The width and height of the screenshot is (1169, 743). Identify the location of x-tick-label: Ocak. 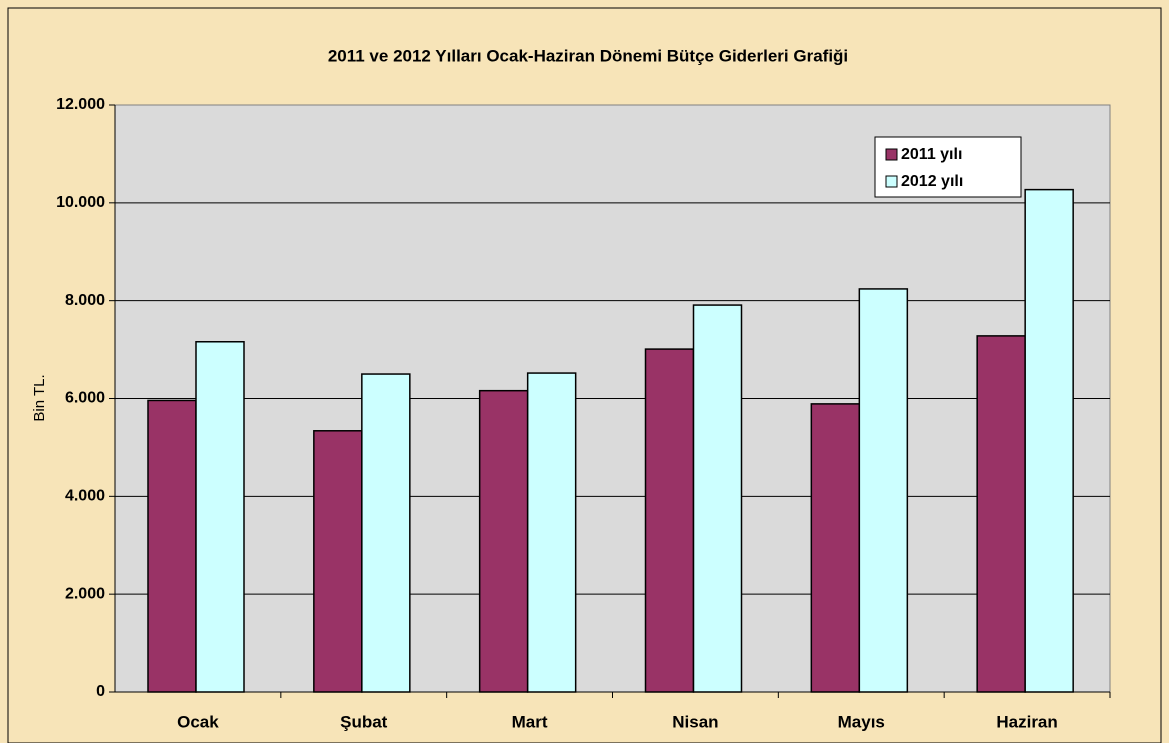
(198, 721).